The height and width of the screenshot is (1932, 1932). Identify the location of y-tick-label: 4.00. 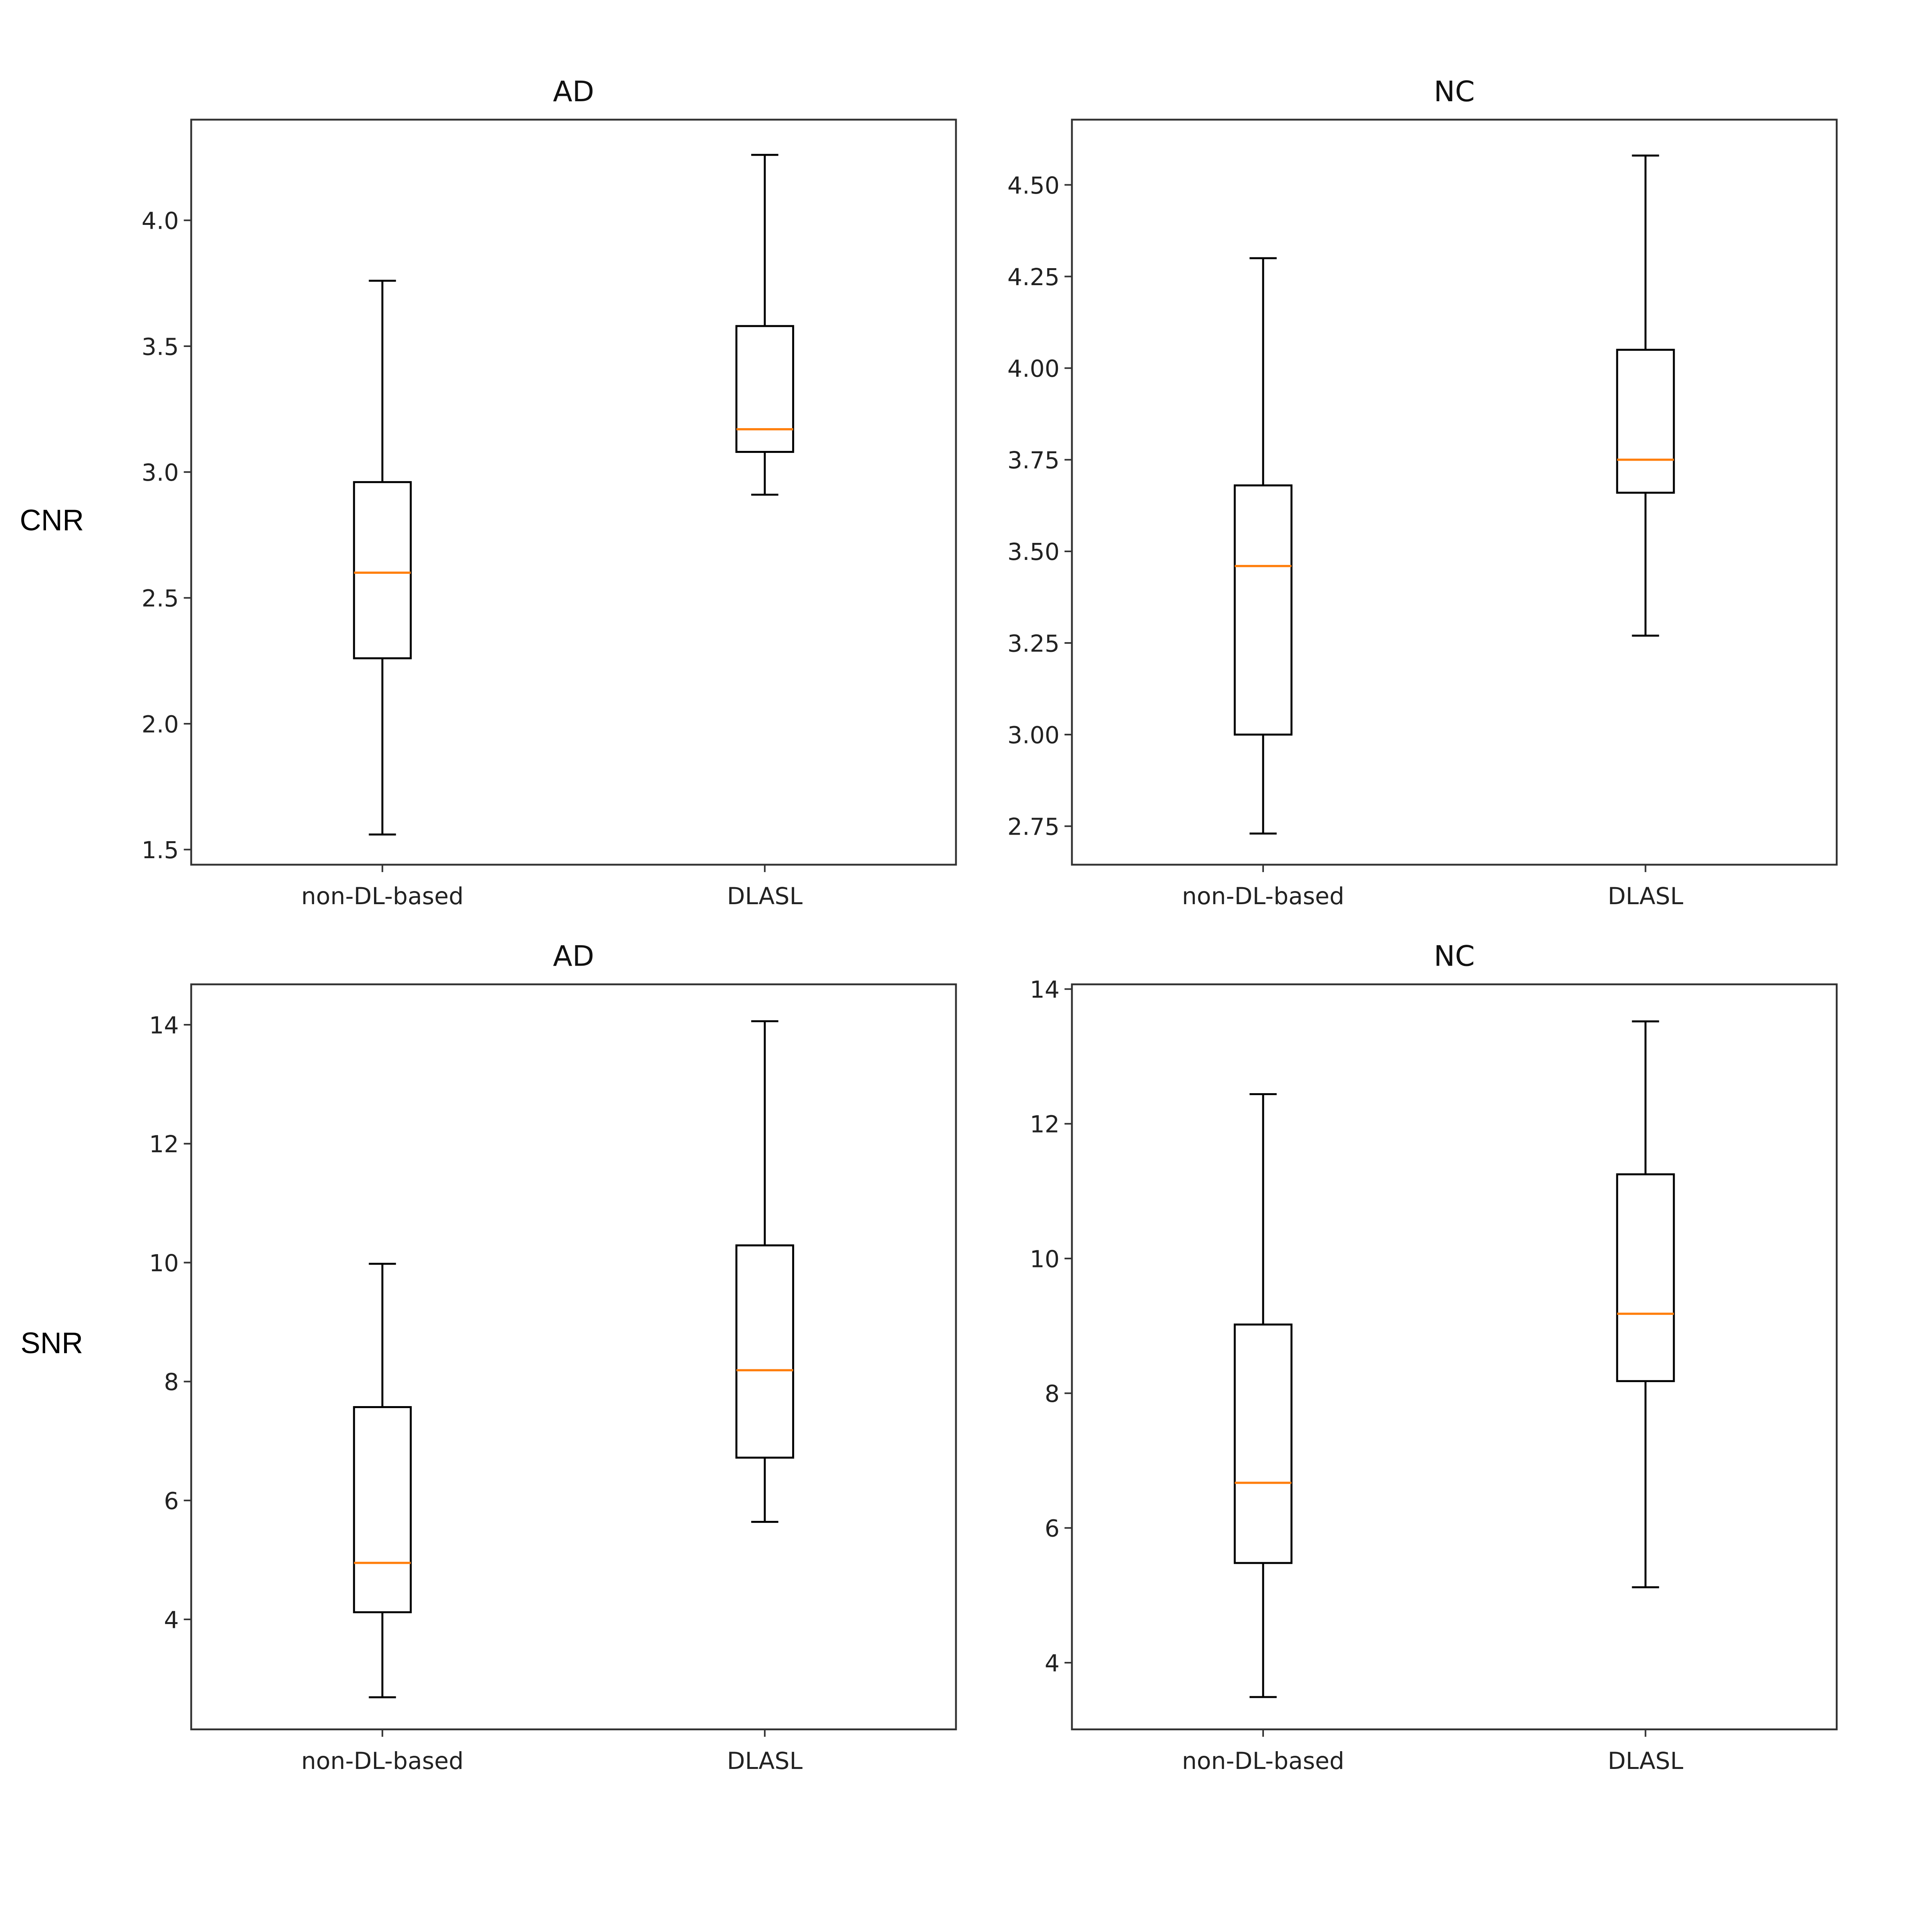
(1034, 369).